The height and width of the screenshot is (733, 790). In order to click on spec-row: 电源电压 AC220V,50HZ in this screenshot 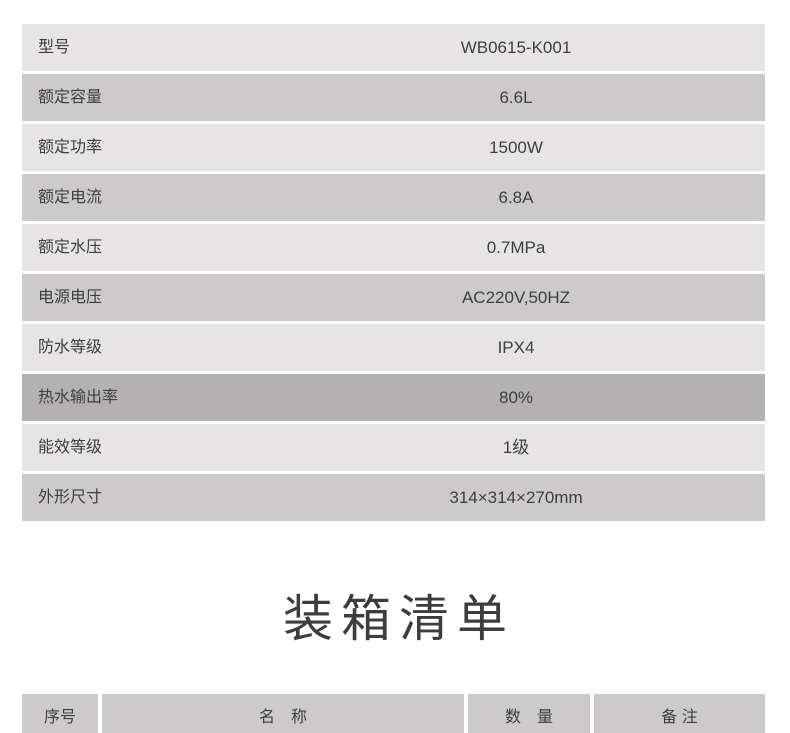, I will do `click(393, 297)`.